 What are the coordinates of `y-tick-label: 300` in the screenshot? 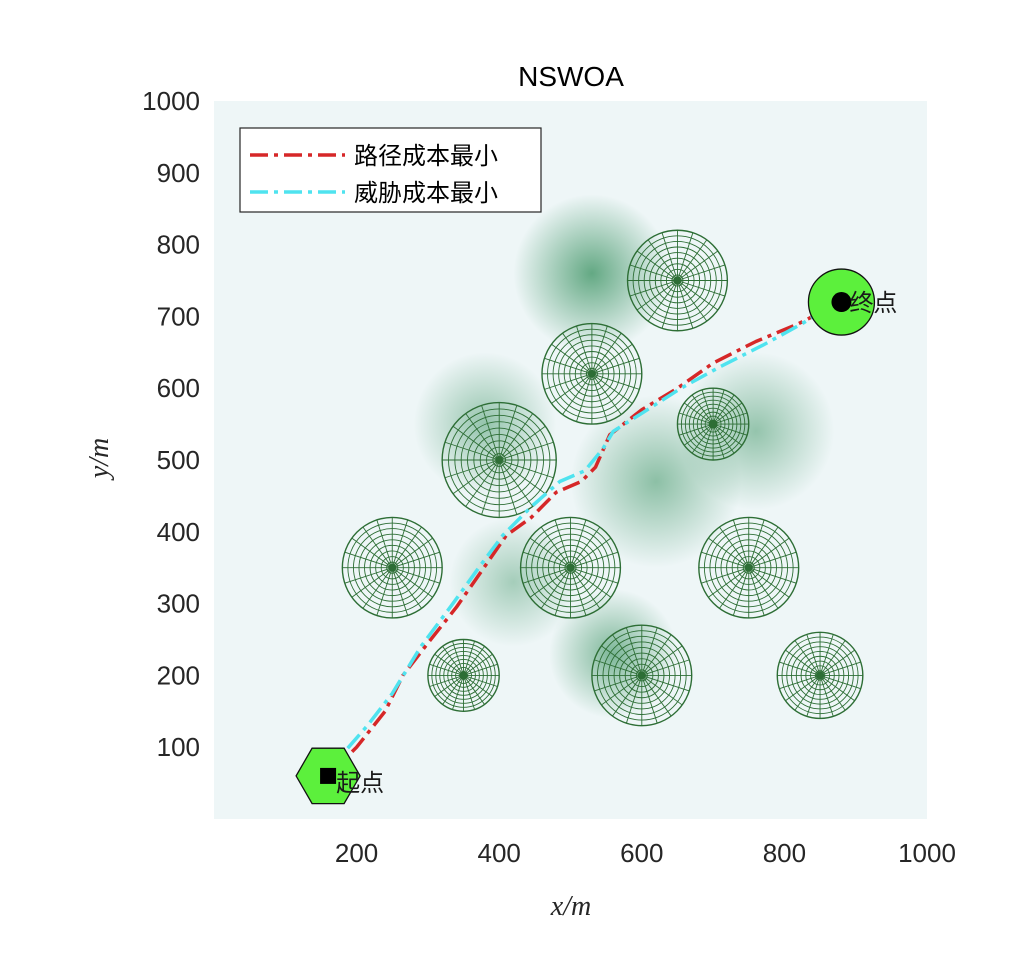 It's located at (178, 604).